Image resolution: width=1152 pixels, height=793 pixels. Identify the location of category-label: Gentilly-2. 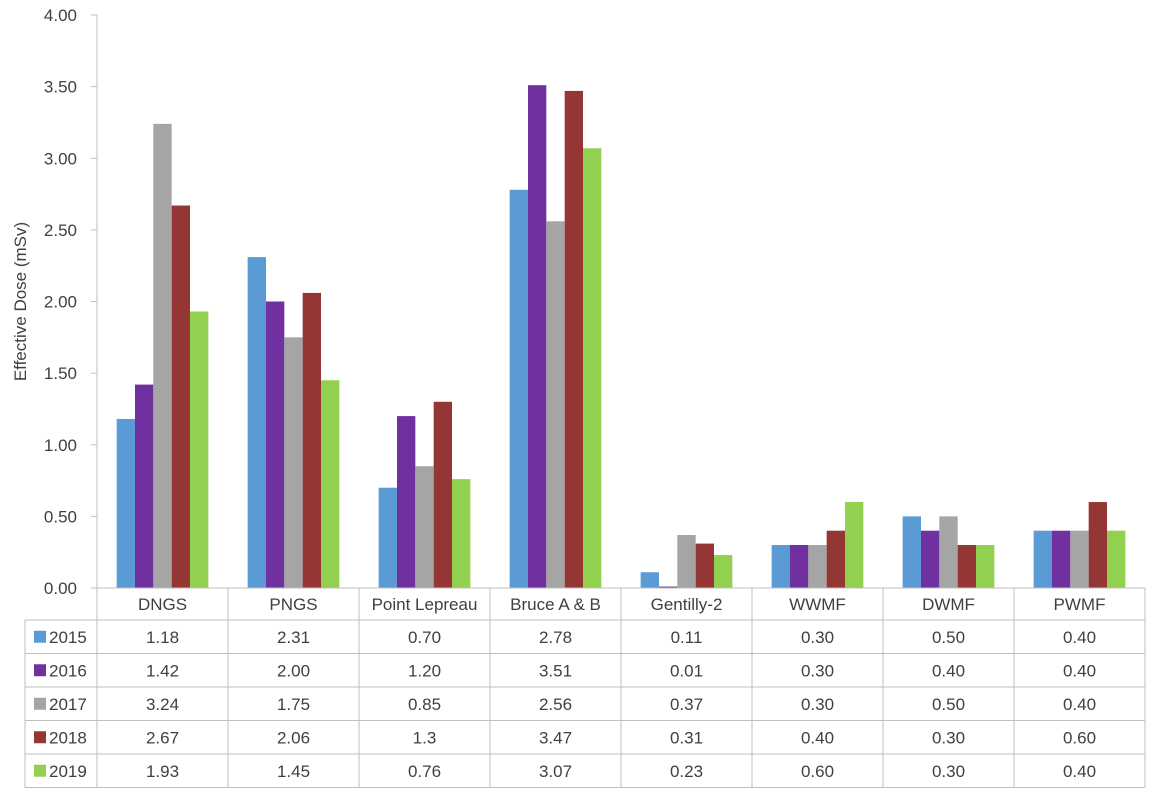
(687, 604).